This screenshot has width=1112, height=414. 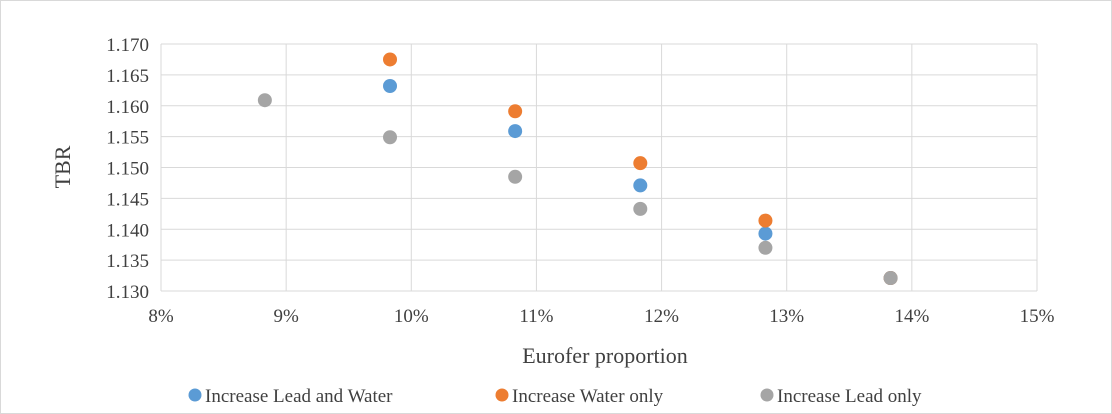 What do you see at coordinates (536, 316) in the screenshot?
I see `x-tick-label: 11%` at bounding box center [536, 316].